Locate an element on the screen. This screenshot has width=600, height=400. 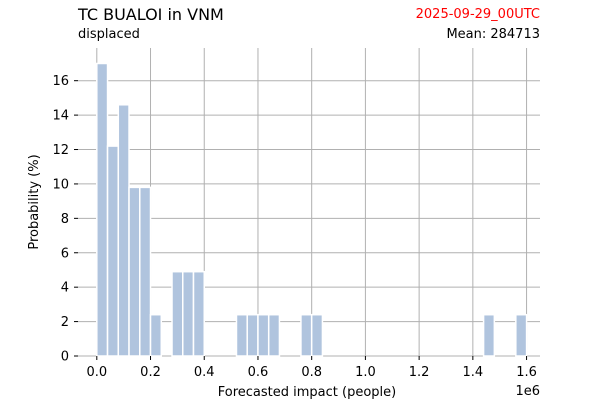
y-axis-label: Probability (%) is located at coordinates (34, 201).